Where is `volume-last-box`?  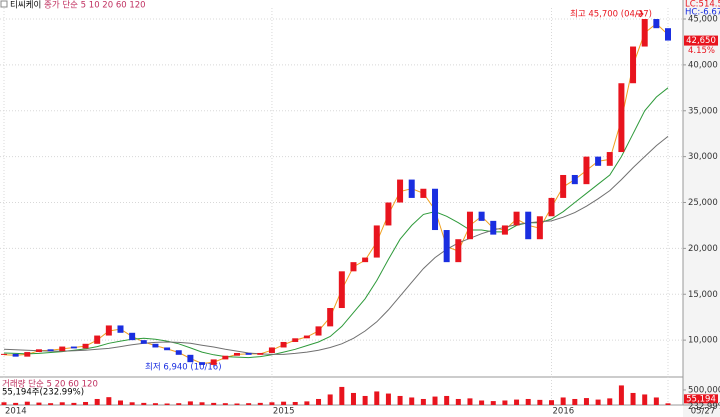 volume-last-box is located at coordinates (701, 399).